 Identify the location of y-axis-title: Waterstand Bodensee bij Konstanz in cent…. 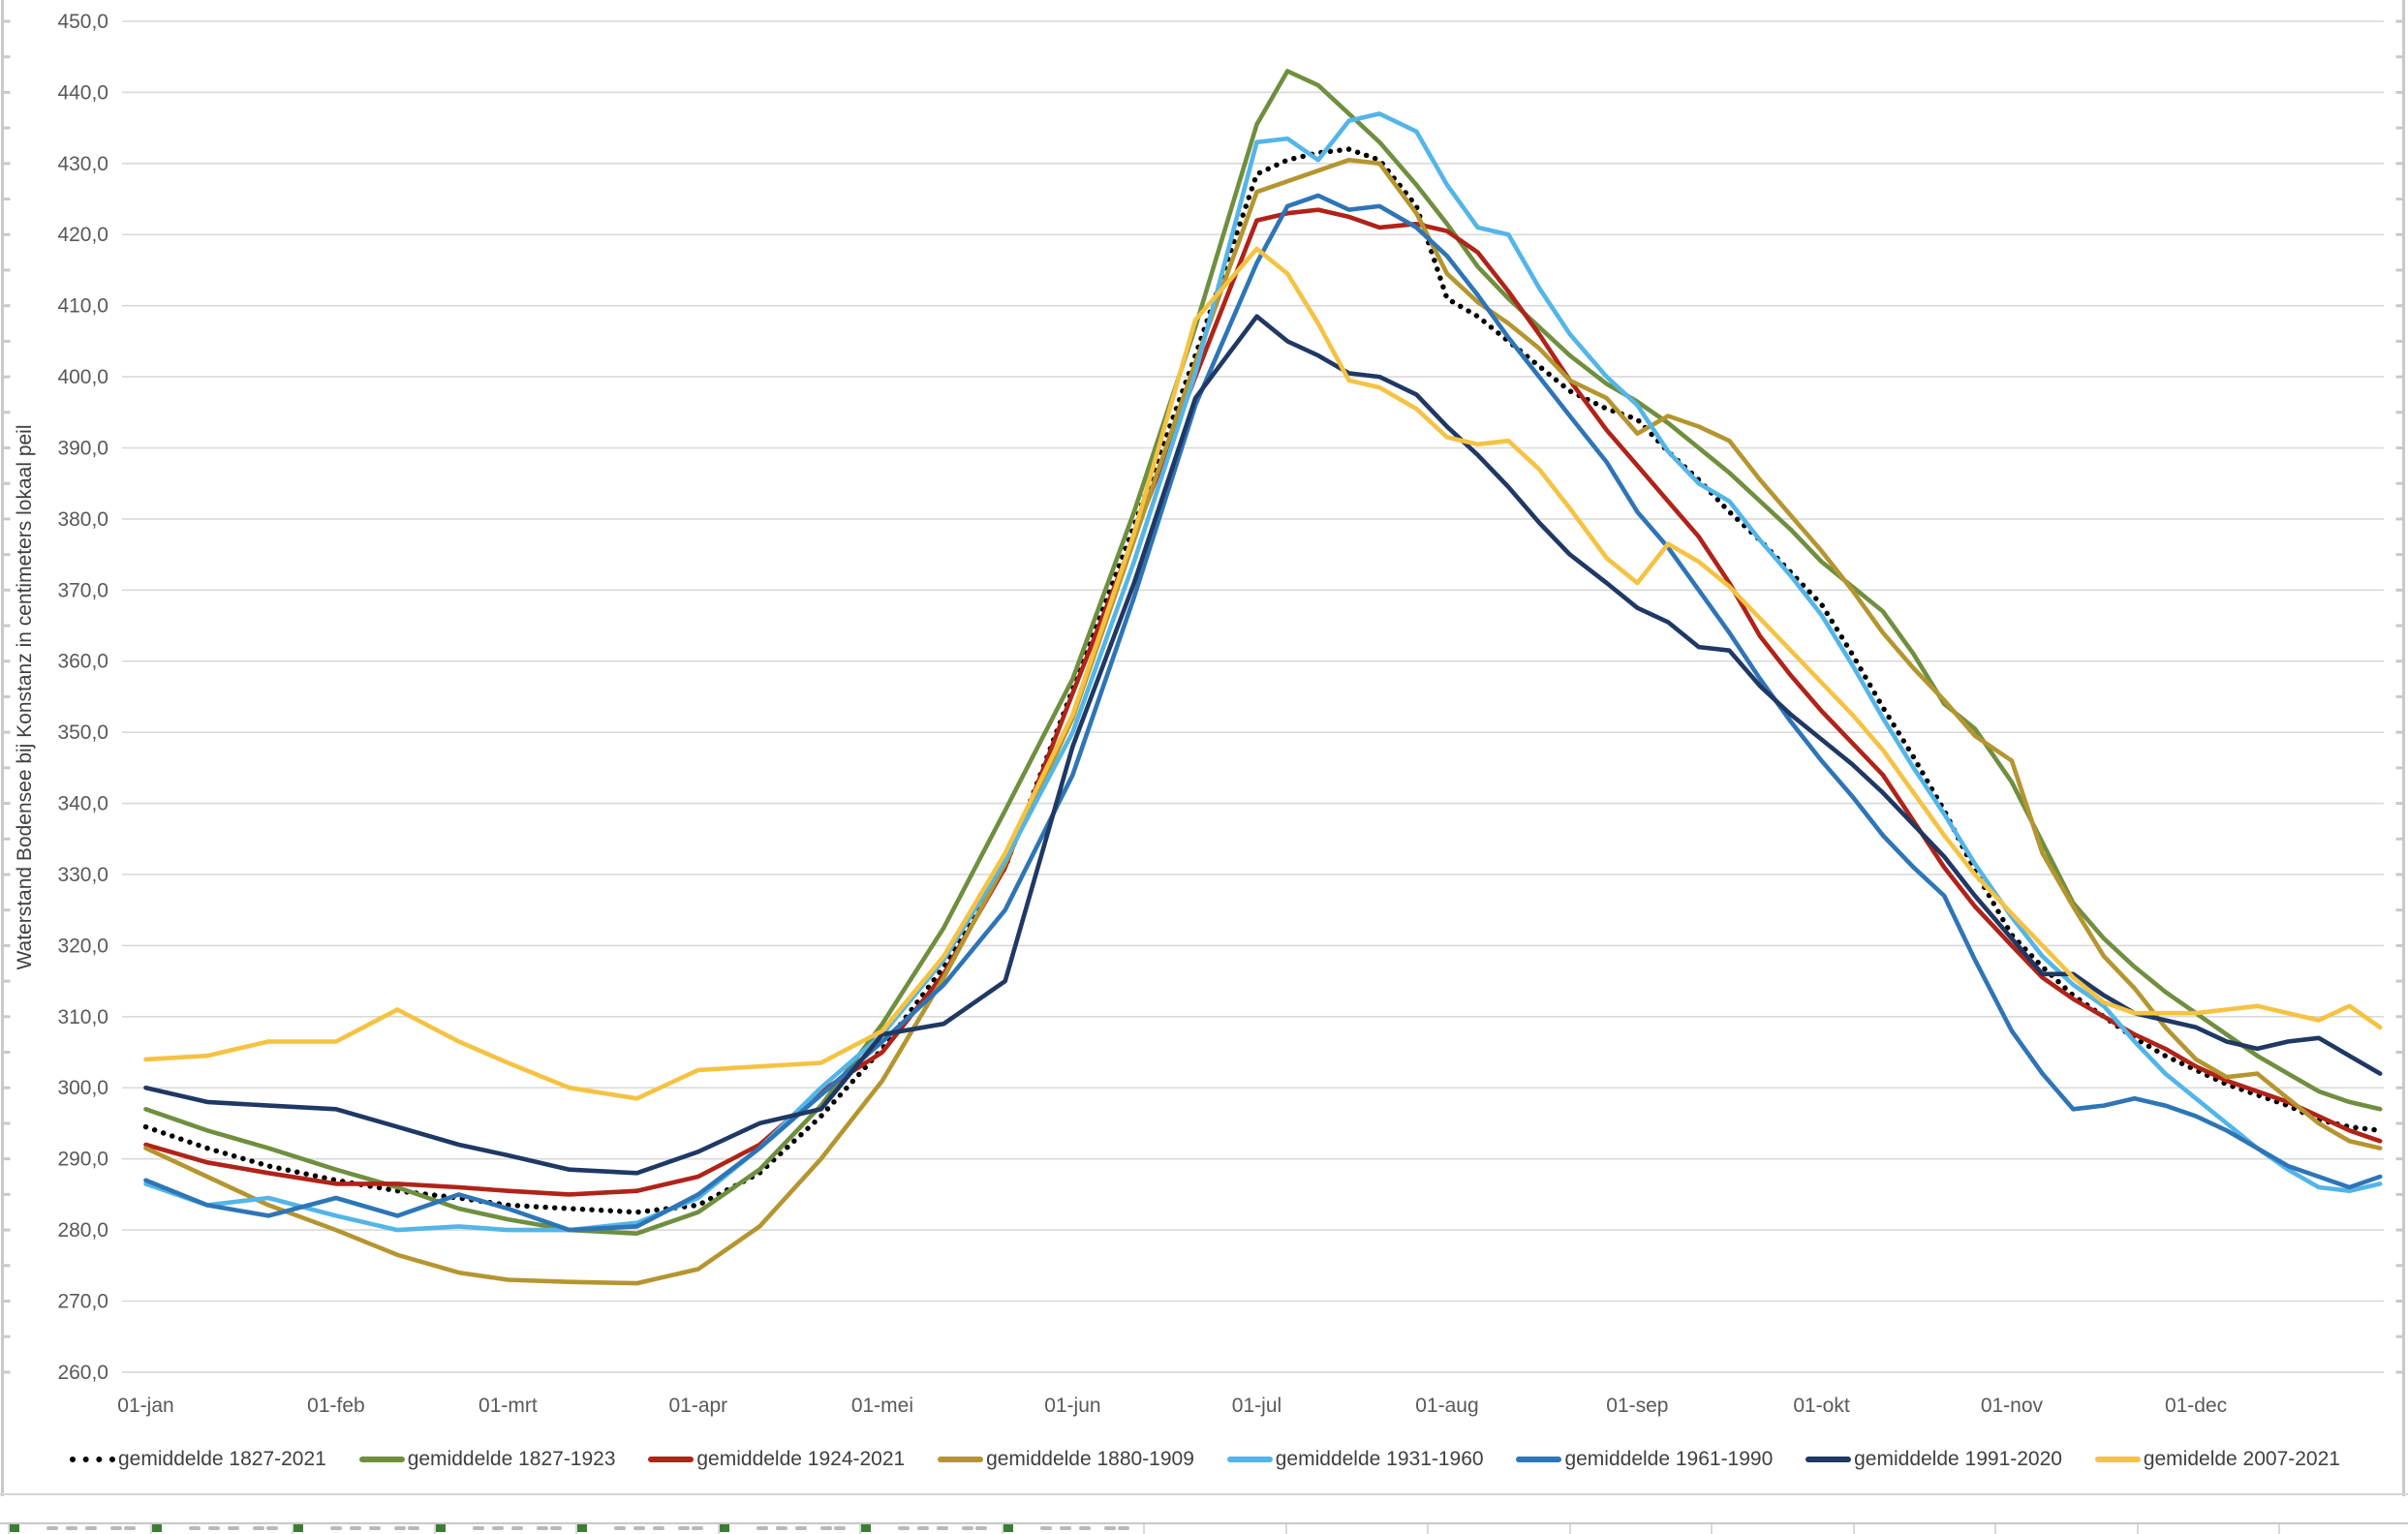
(25, 697).